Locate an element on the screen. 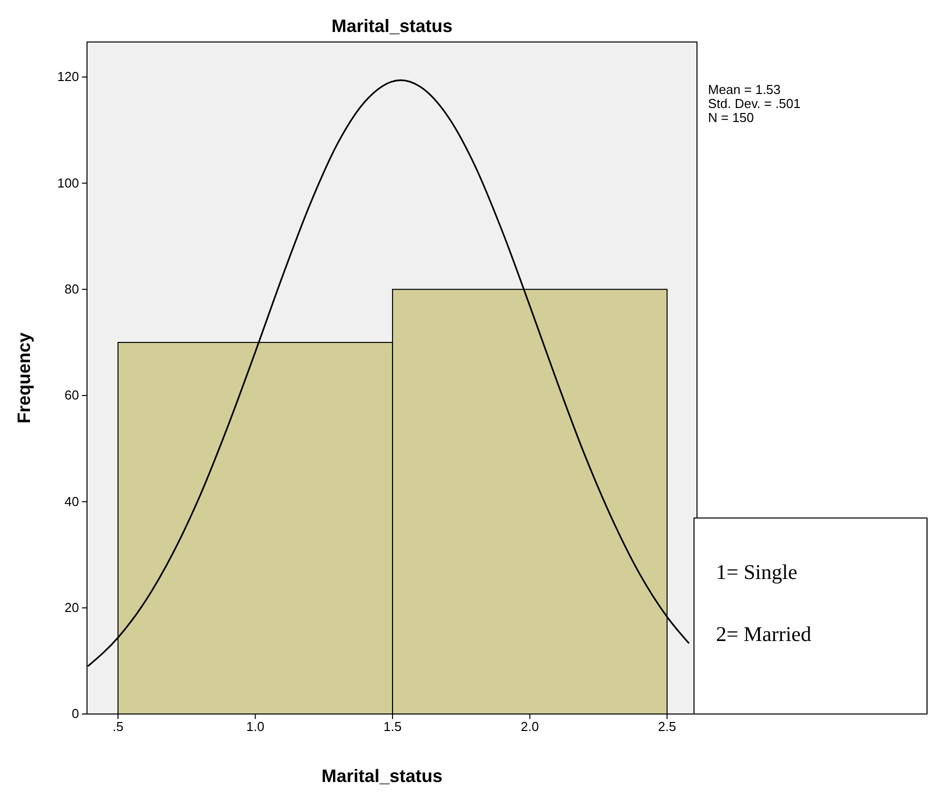  y-tick-label: 40 is located at coordinates (71, 501).